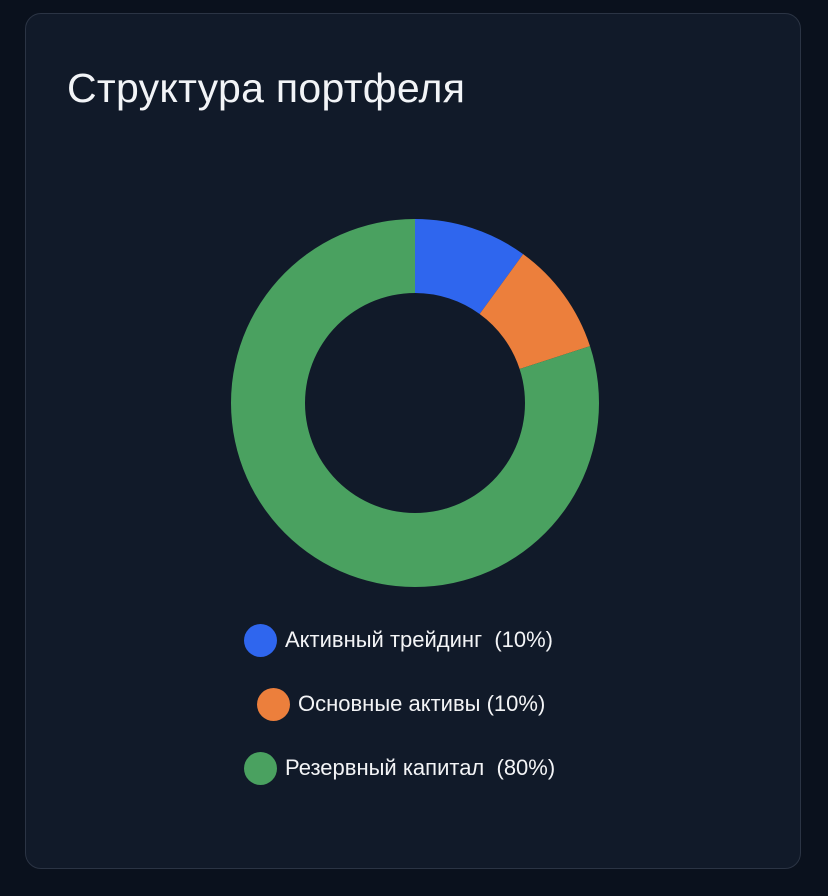 The width and height of the screenshot is (828, 896). What do you see at coordinates (534, 312) in the screenshot?
I see `donut-slice-core-assets` at bounding box center [534, 312].